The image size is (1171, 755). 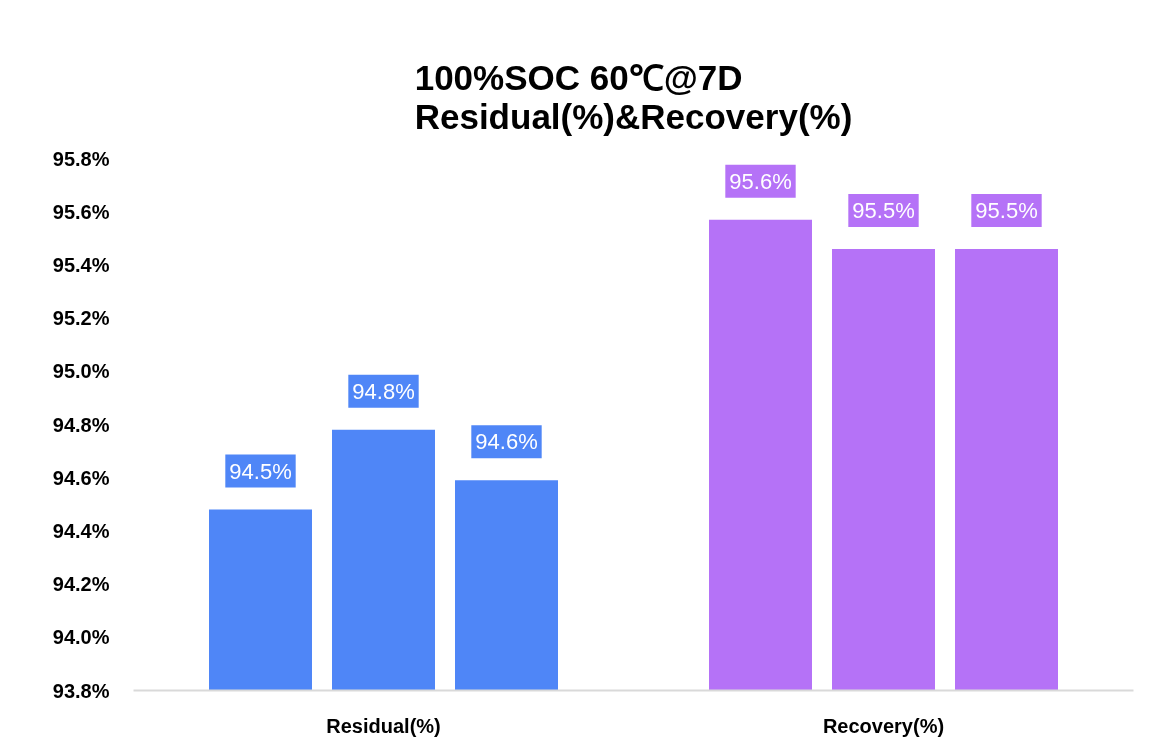 What do you see at coordinates (81, 424) in the screenshot?
I see `y-tick-label: 94.8%` at bounding box center [81, 424].